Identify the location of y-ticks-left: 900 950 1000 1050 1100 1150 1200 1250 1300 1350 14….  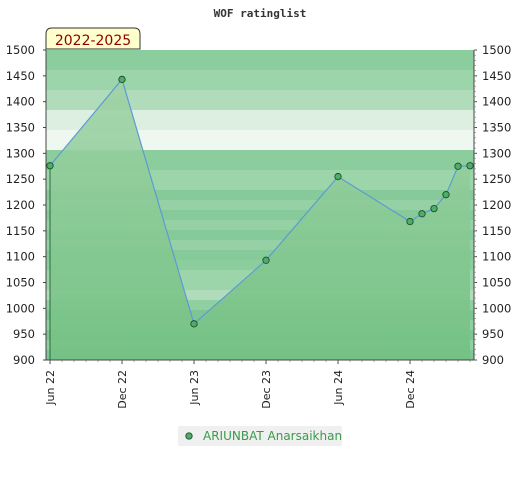
(26, 205).